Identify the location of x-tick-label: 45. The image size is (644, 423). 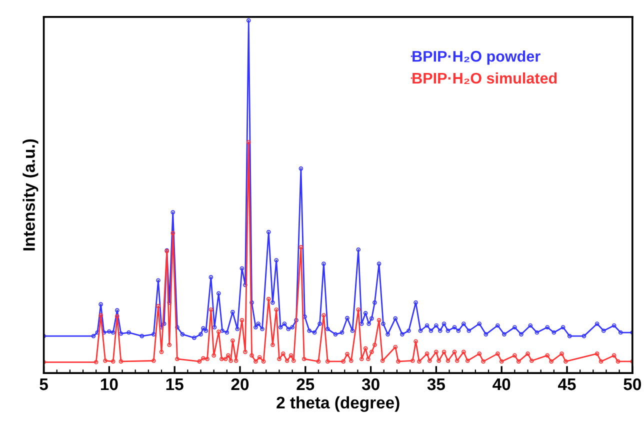
(567, 384).